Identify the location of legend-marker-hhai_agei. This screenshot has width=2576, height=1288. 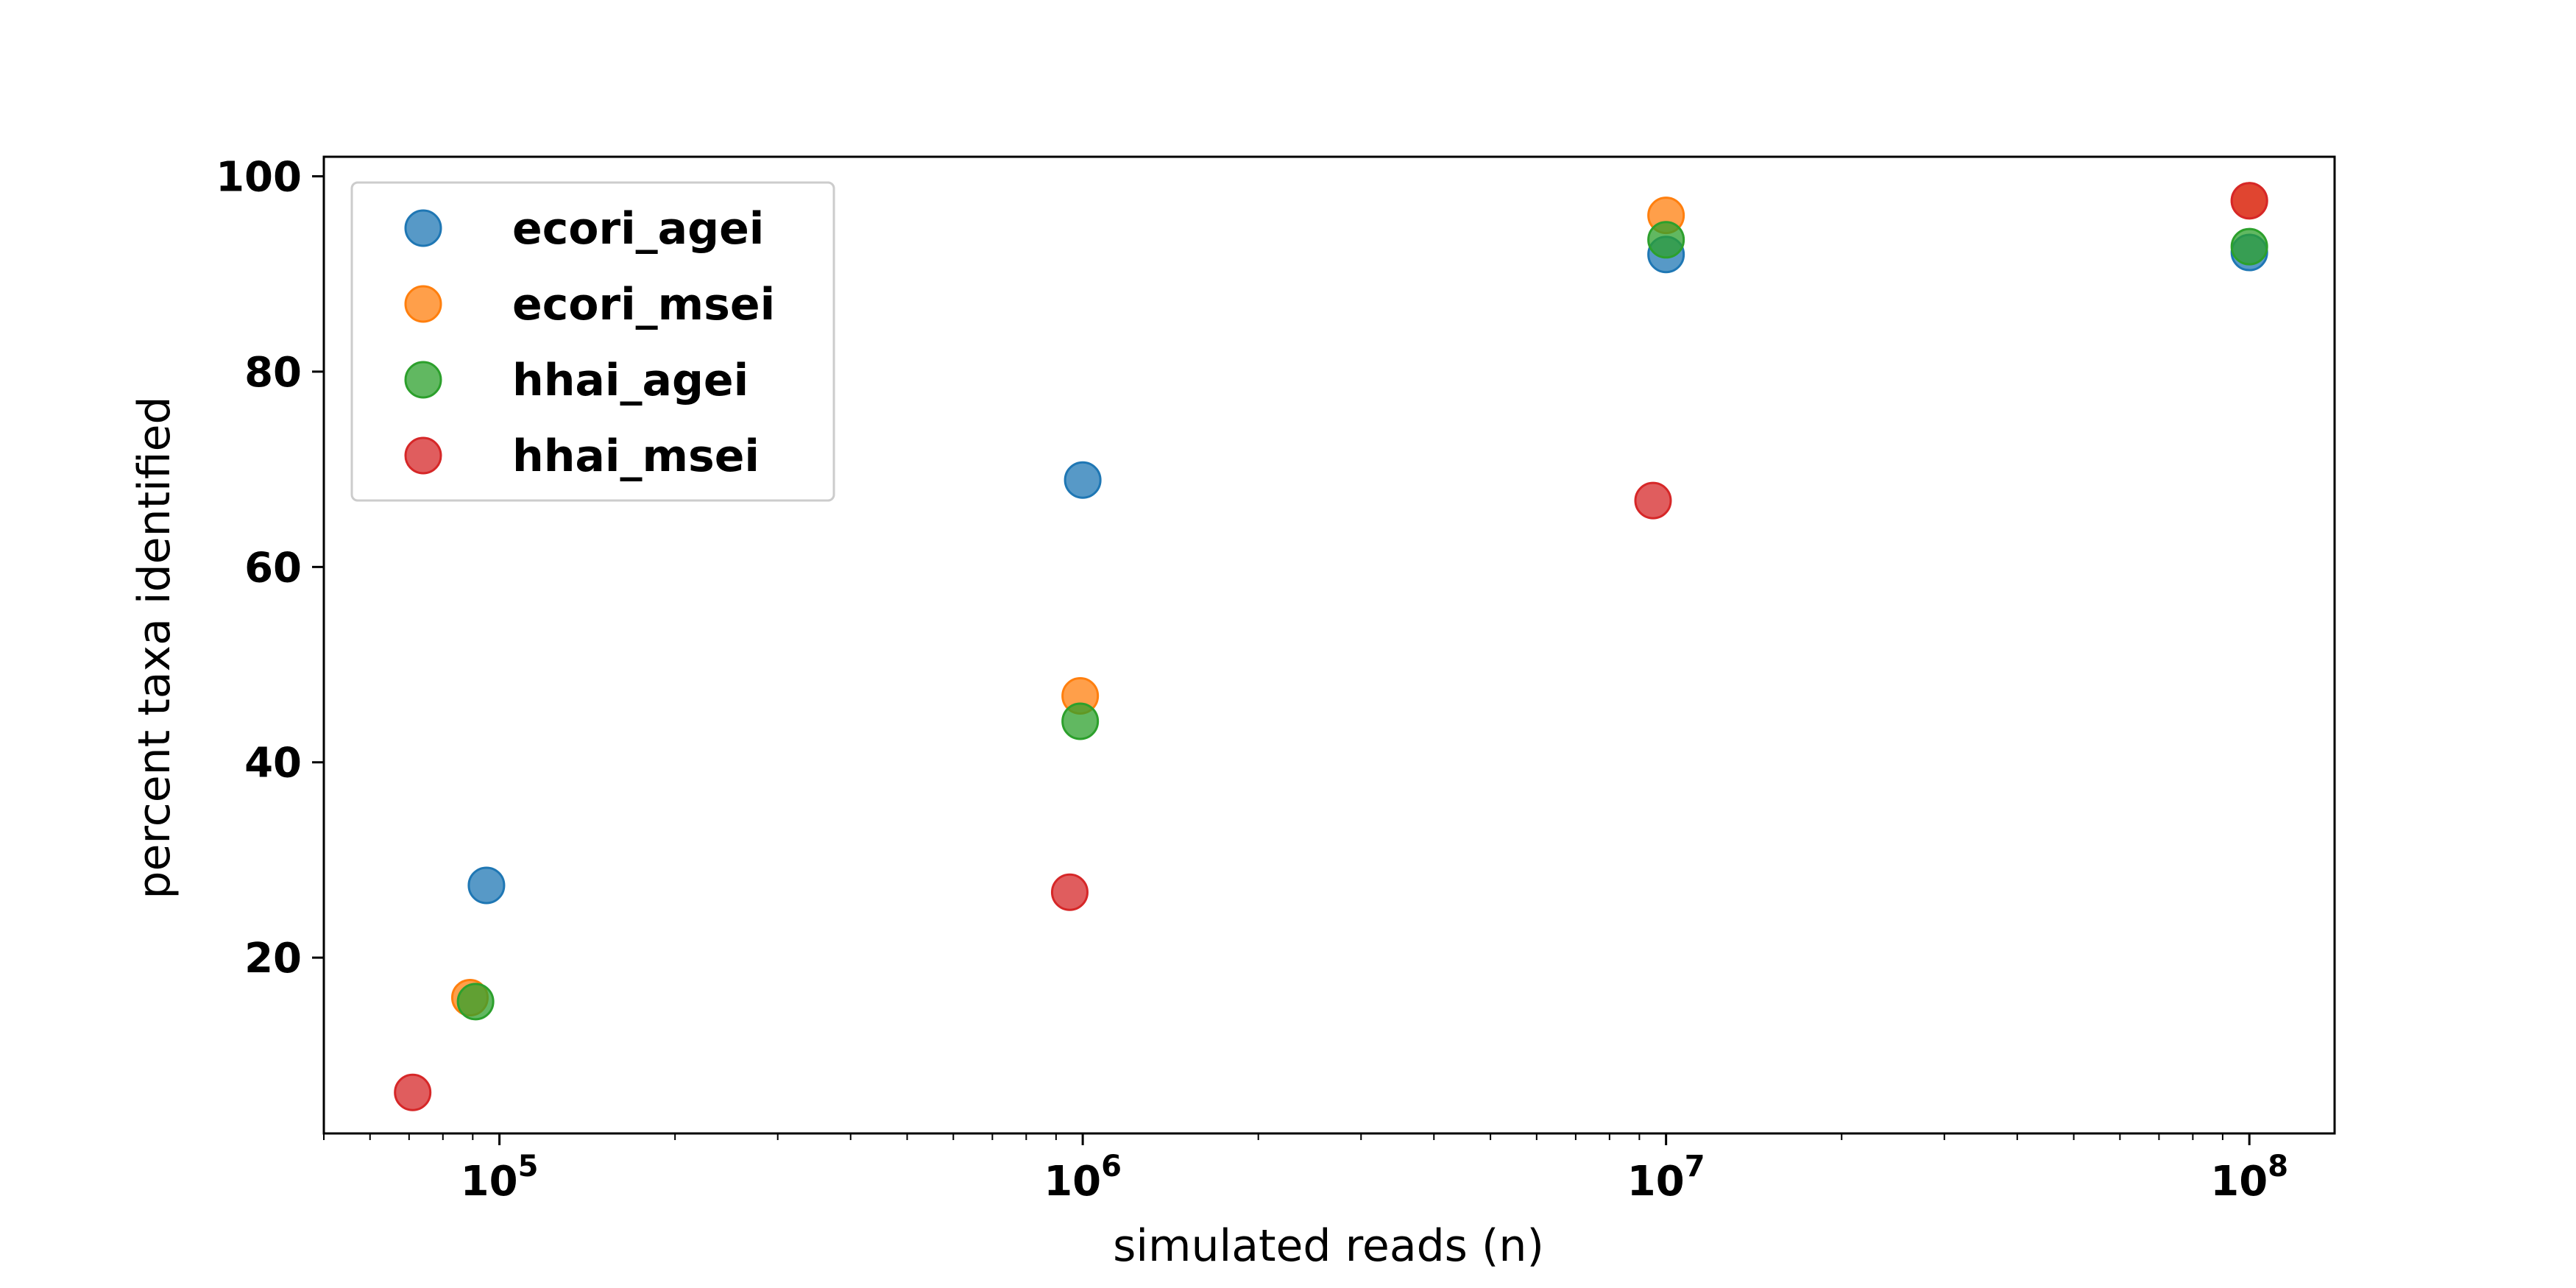
(423, 380).